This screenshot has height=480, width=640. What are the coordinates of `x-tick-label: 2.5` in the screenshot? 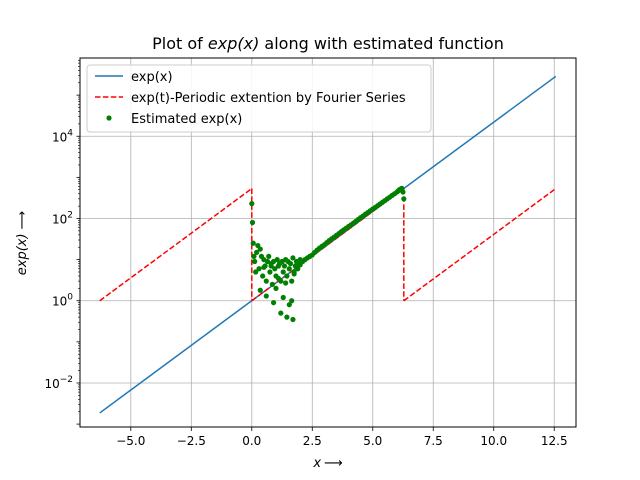 It's located at (312, 441).